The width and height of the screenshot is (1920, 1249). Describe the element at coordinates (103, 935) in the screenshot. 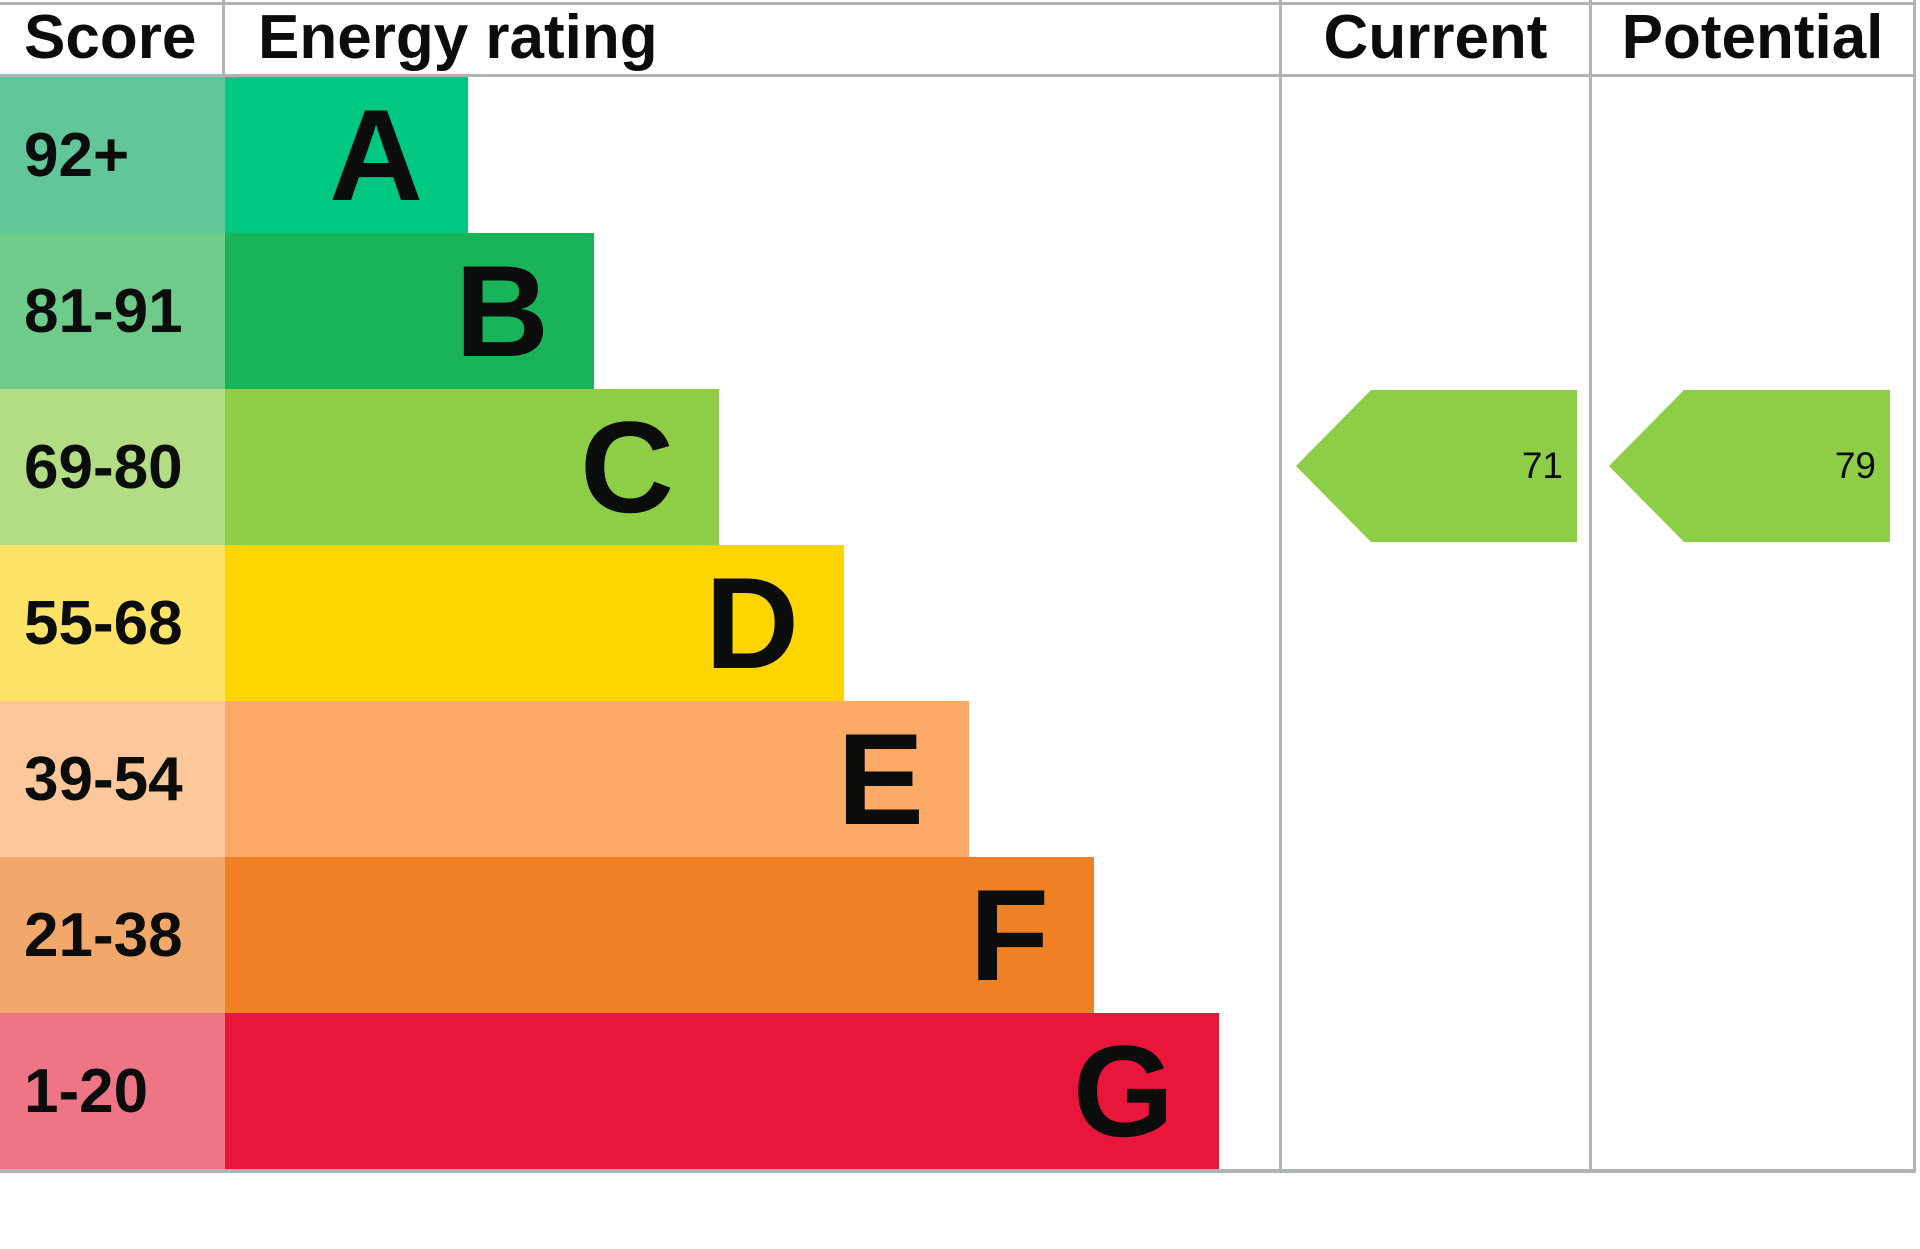

I see `band-f-score-label: 21-38` at that location.